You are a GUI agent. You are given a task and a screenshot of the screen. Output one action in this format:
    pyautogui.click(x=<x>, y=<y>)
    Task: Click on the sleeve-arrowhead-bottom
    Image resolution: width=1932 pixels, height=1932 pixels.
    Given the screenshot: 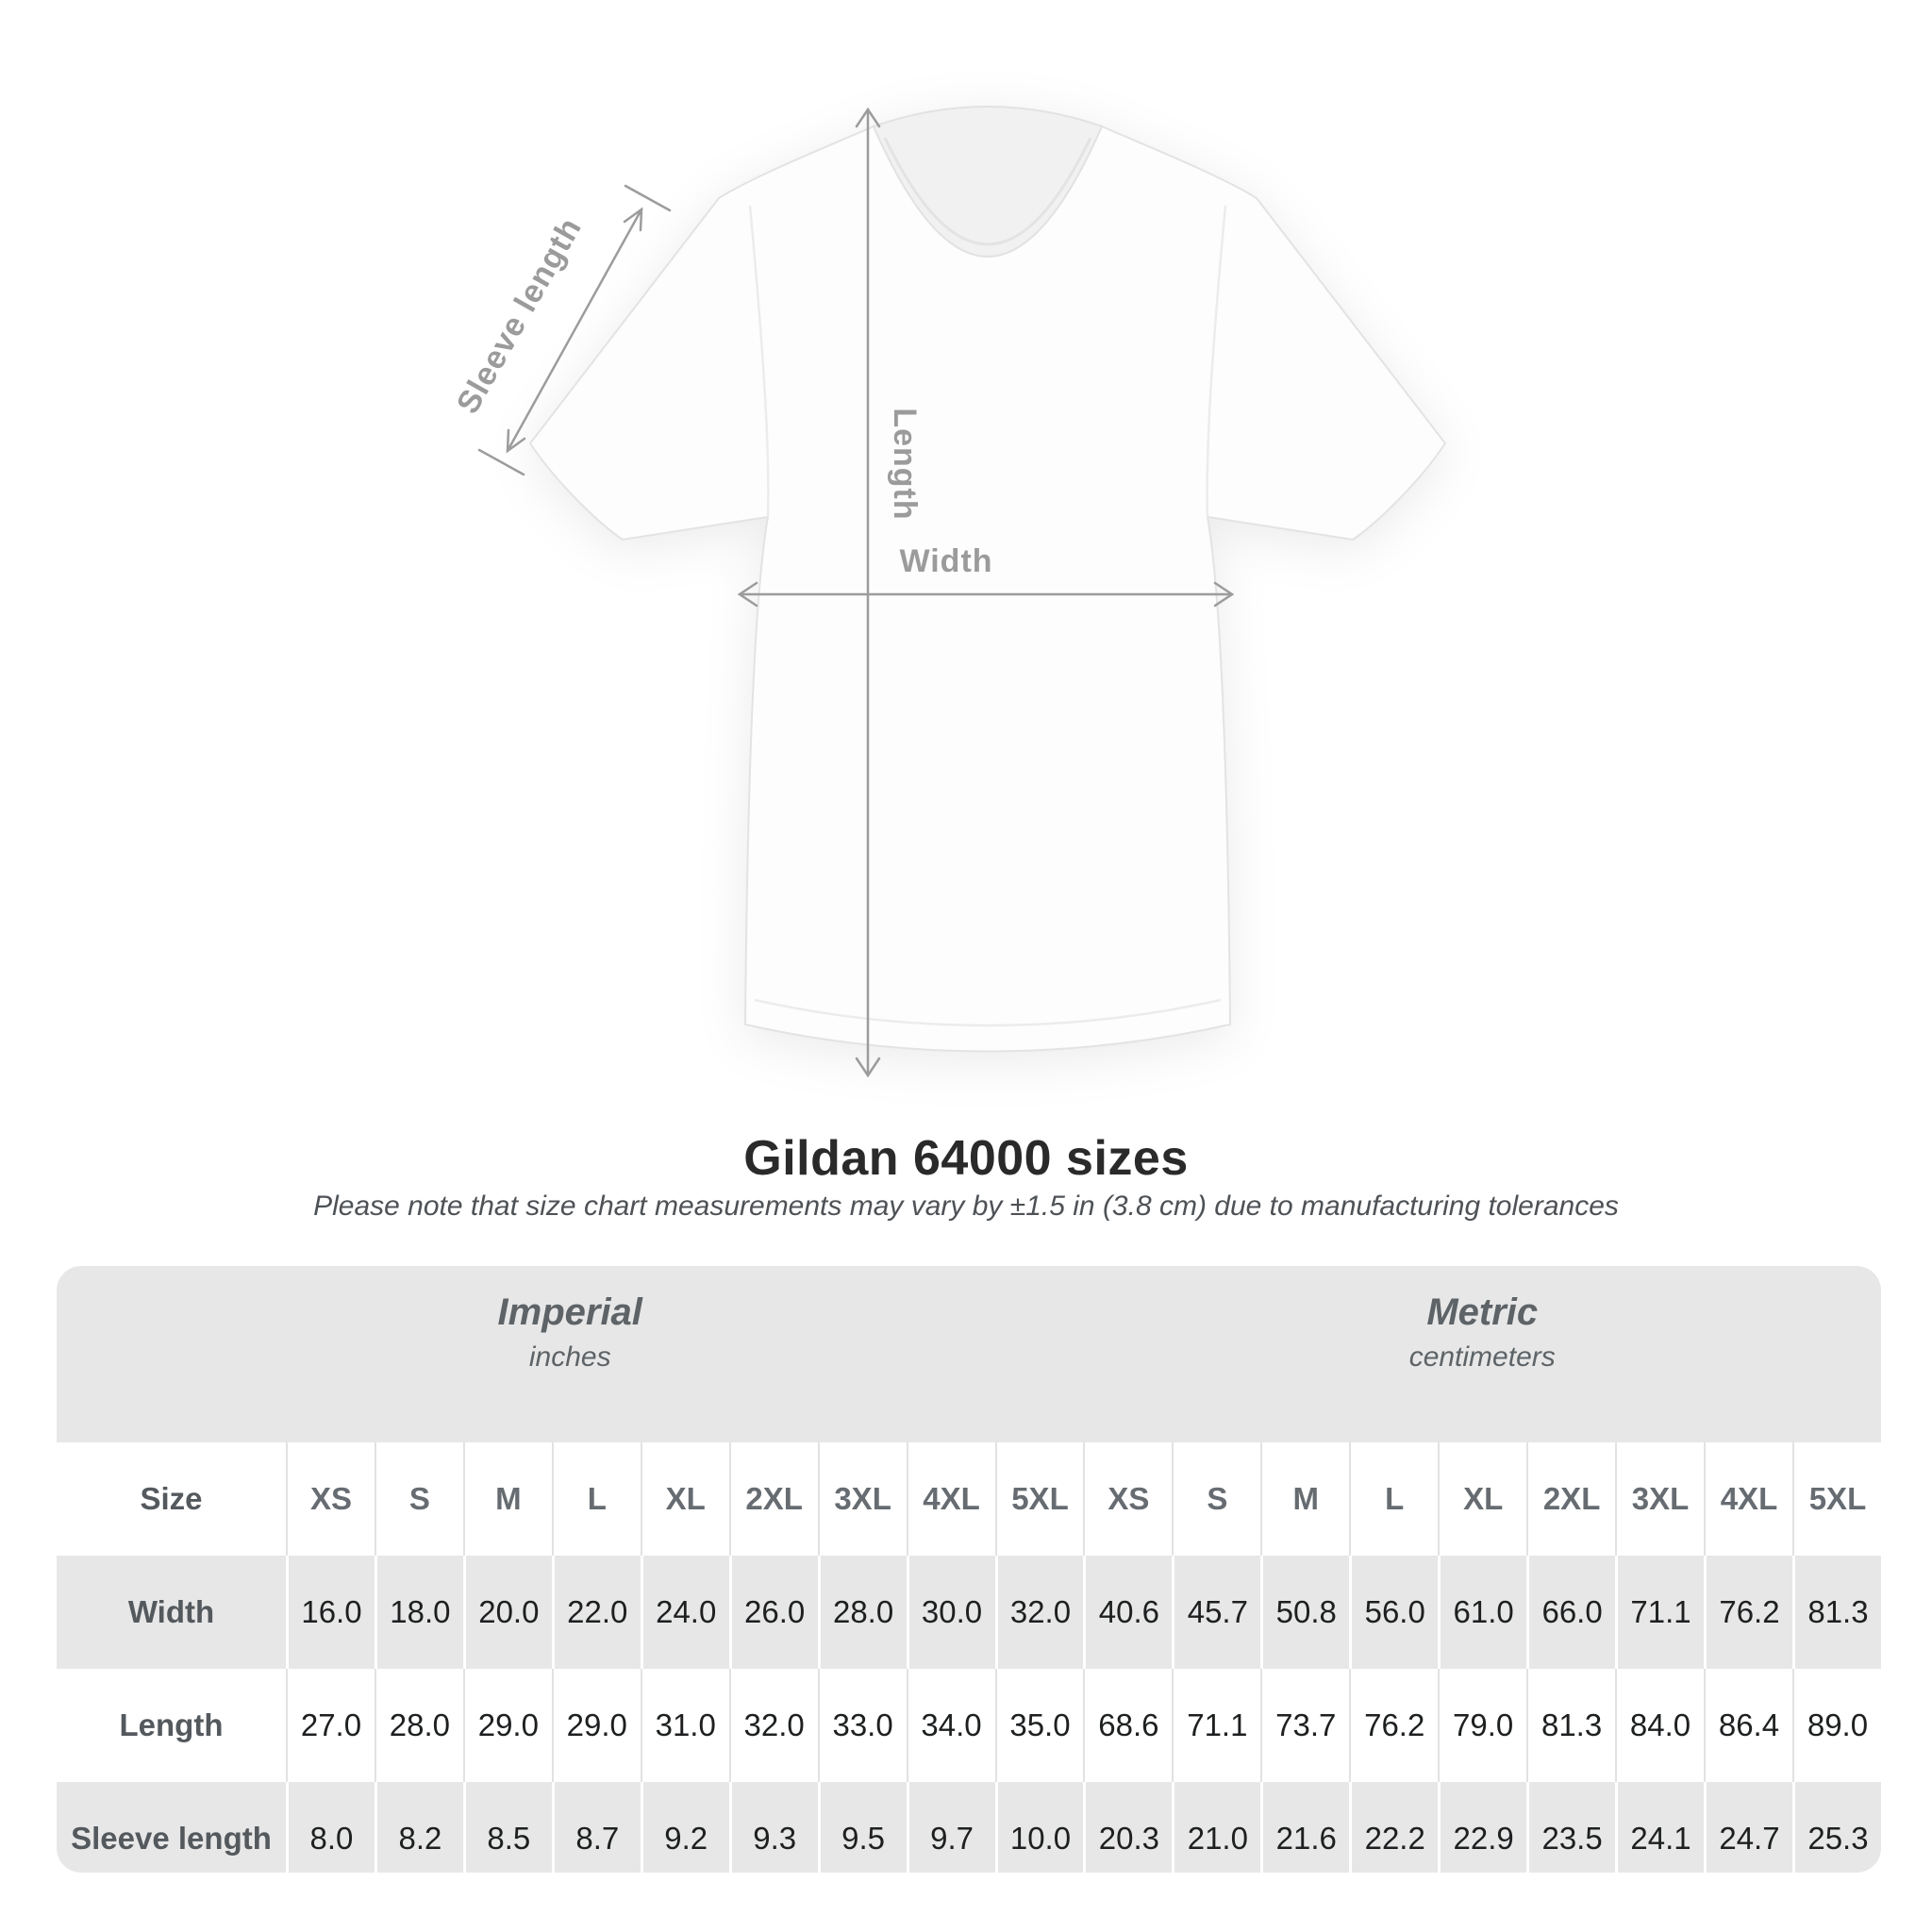 What is the action you would take?
    pyautogui.click(x=516, y=441)
    